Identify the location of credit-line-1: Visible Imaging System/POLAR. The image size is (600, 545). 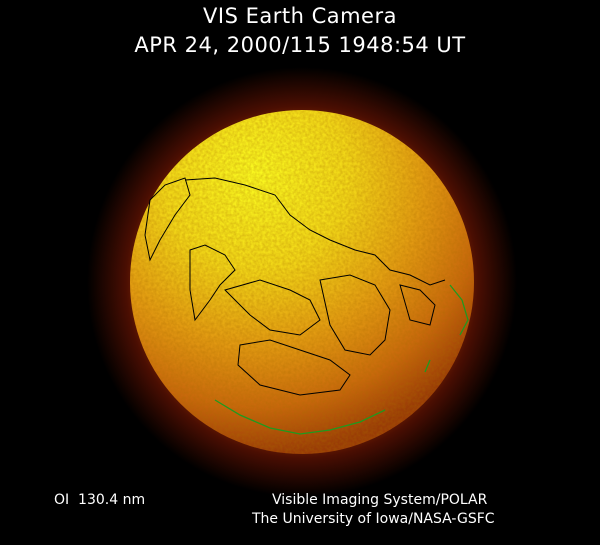
(380, 500).